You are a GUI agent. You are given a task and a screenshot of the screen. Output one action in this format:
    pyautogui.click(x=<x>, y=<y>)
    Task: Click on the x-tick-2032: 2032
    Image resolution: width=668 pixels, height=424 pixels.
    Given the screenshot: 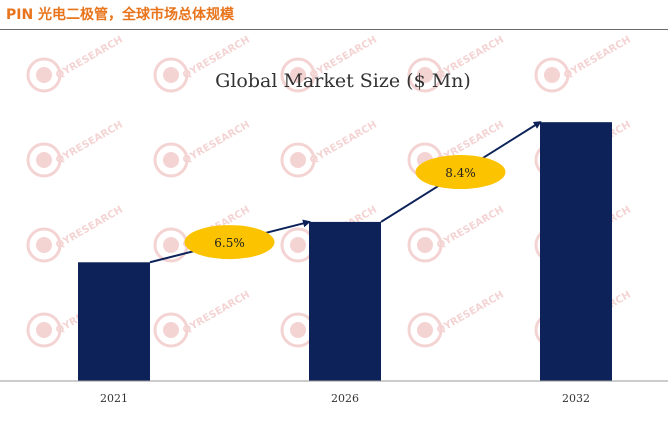 What is the action you would take?
    pyautogui.click(x=576, y=398)
    